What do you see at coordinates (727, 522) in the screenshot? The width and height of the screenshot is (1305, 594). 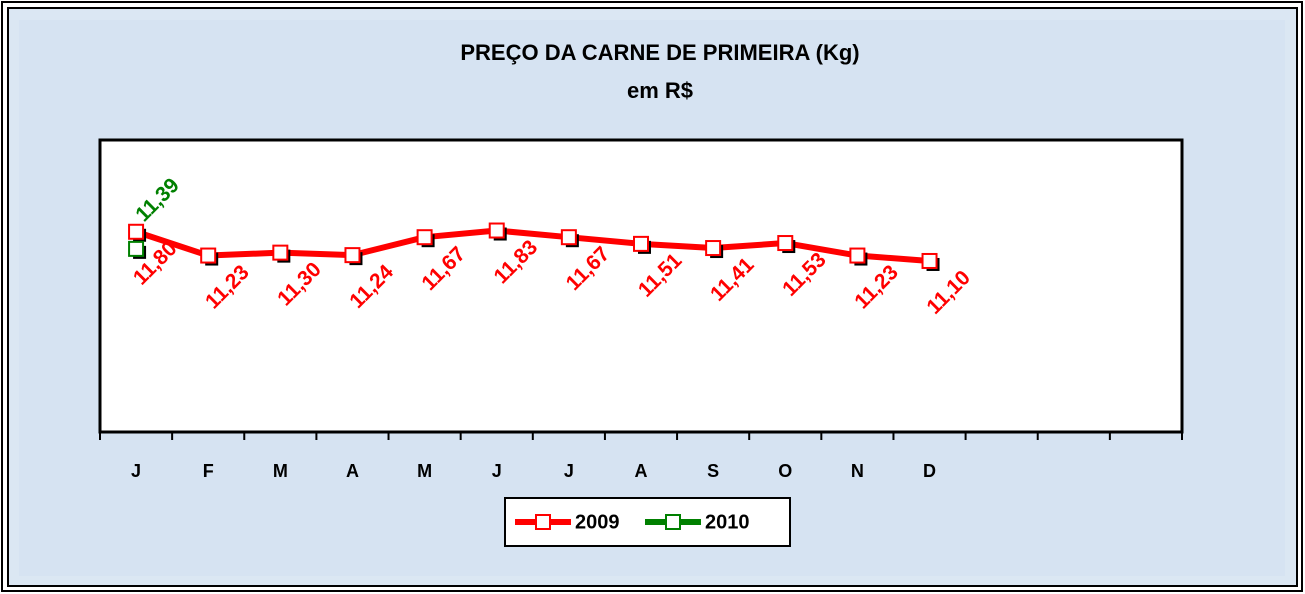 I see `legend-label: 2010` at bounding box center [727, 522].